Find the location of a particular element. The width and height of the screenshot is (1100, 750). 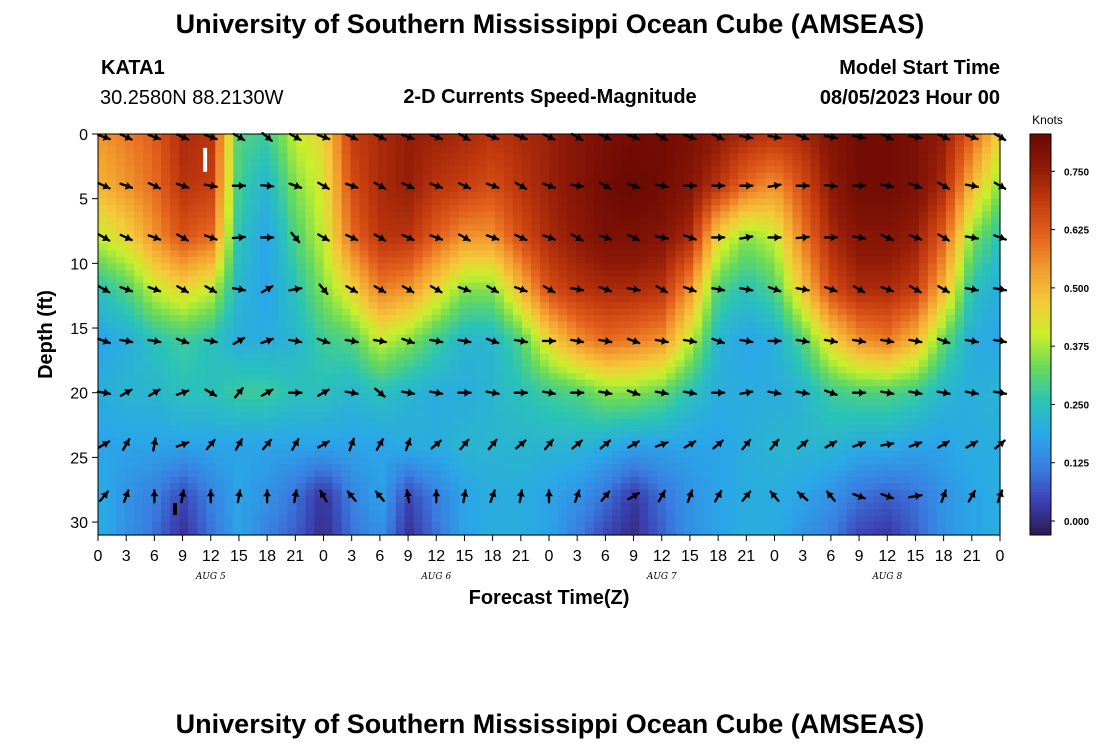

station-id: KATA1 is located at coordinates (133, 68).